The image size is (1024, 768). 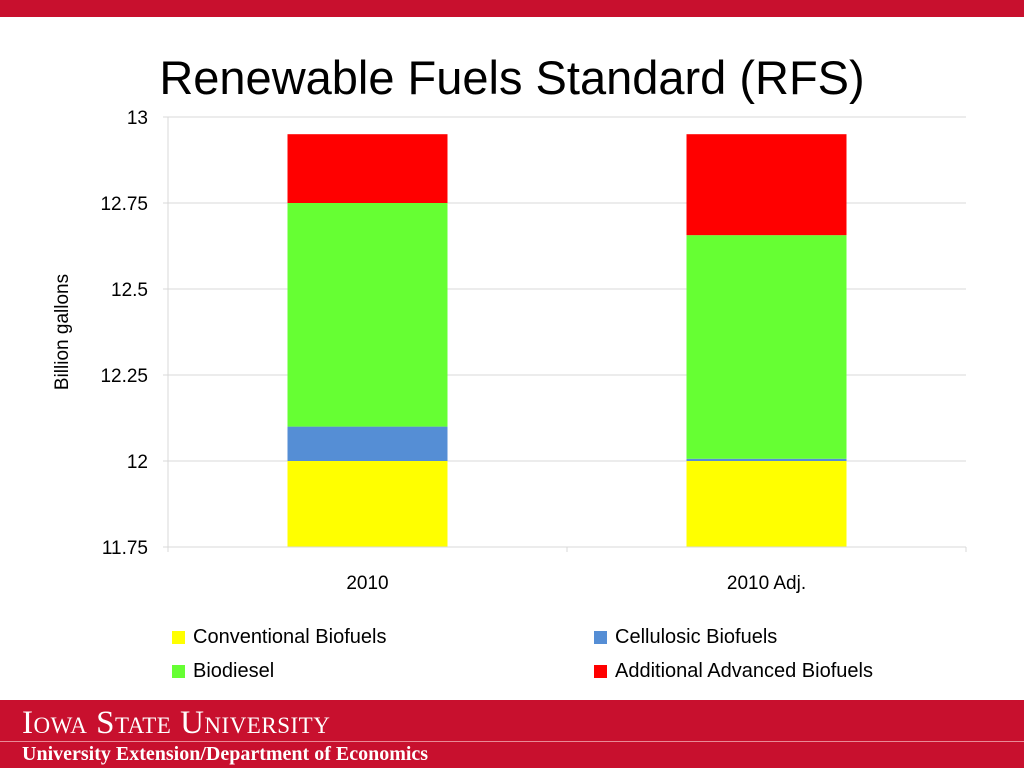 I want to click on legend-item: Conventional Biofuels, so click(x=279, y=637).